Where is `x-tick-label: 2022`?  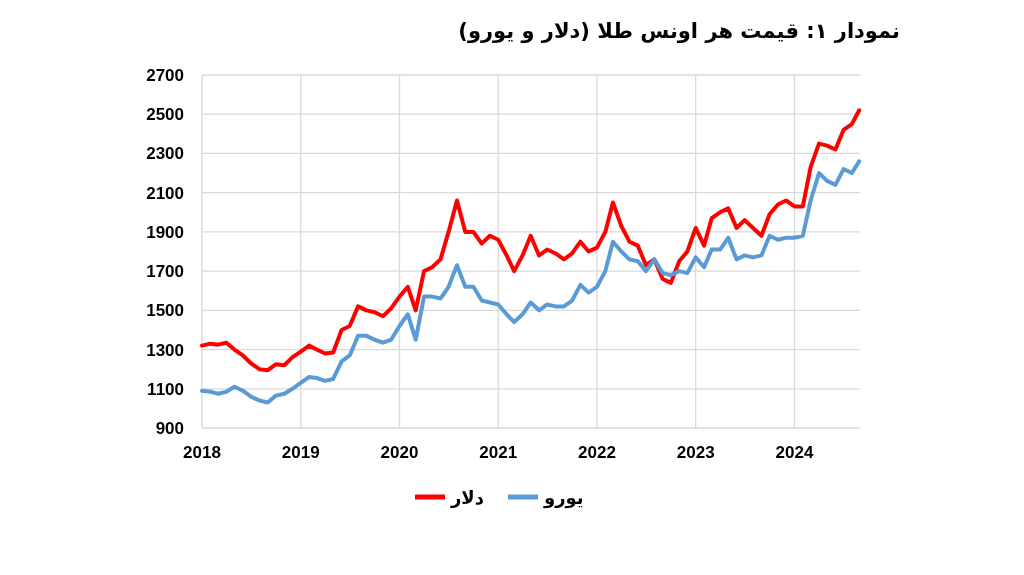 x-tick-label: 2022 is located at coordinates (597, 452).